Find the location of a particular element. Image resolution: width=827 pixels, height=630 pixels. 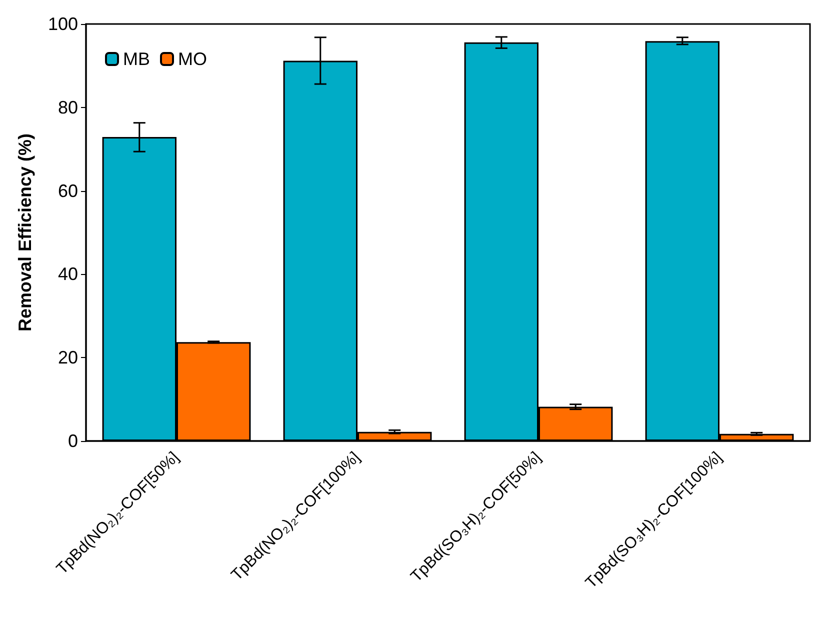

y-tick-label: 80 is located at coordinates (68, 107).